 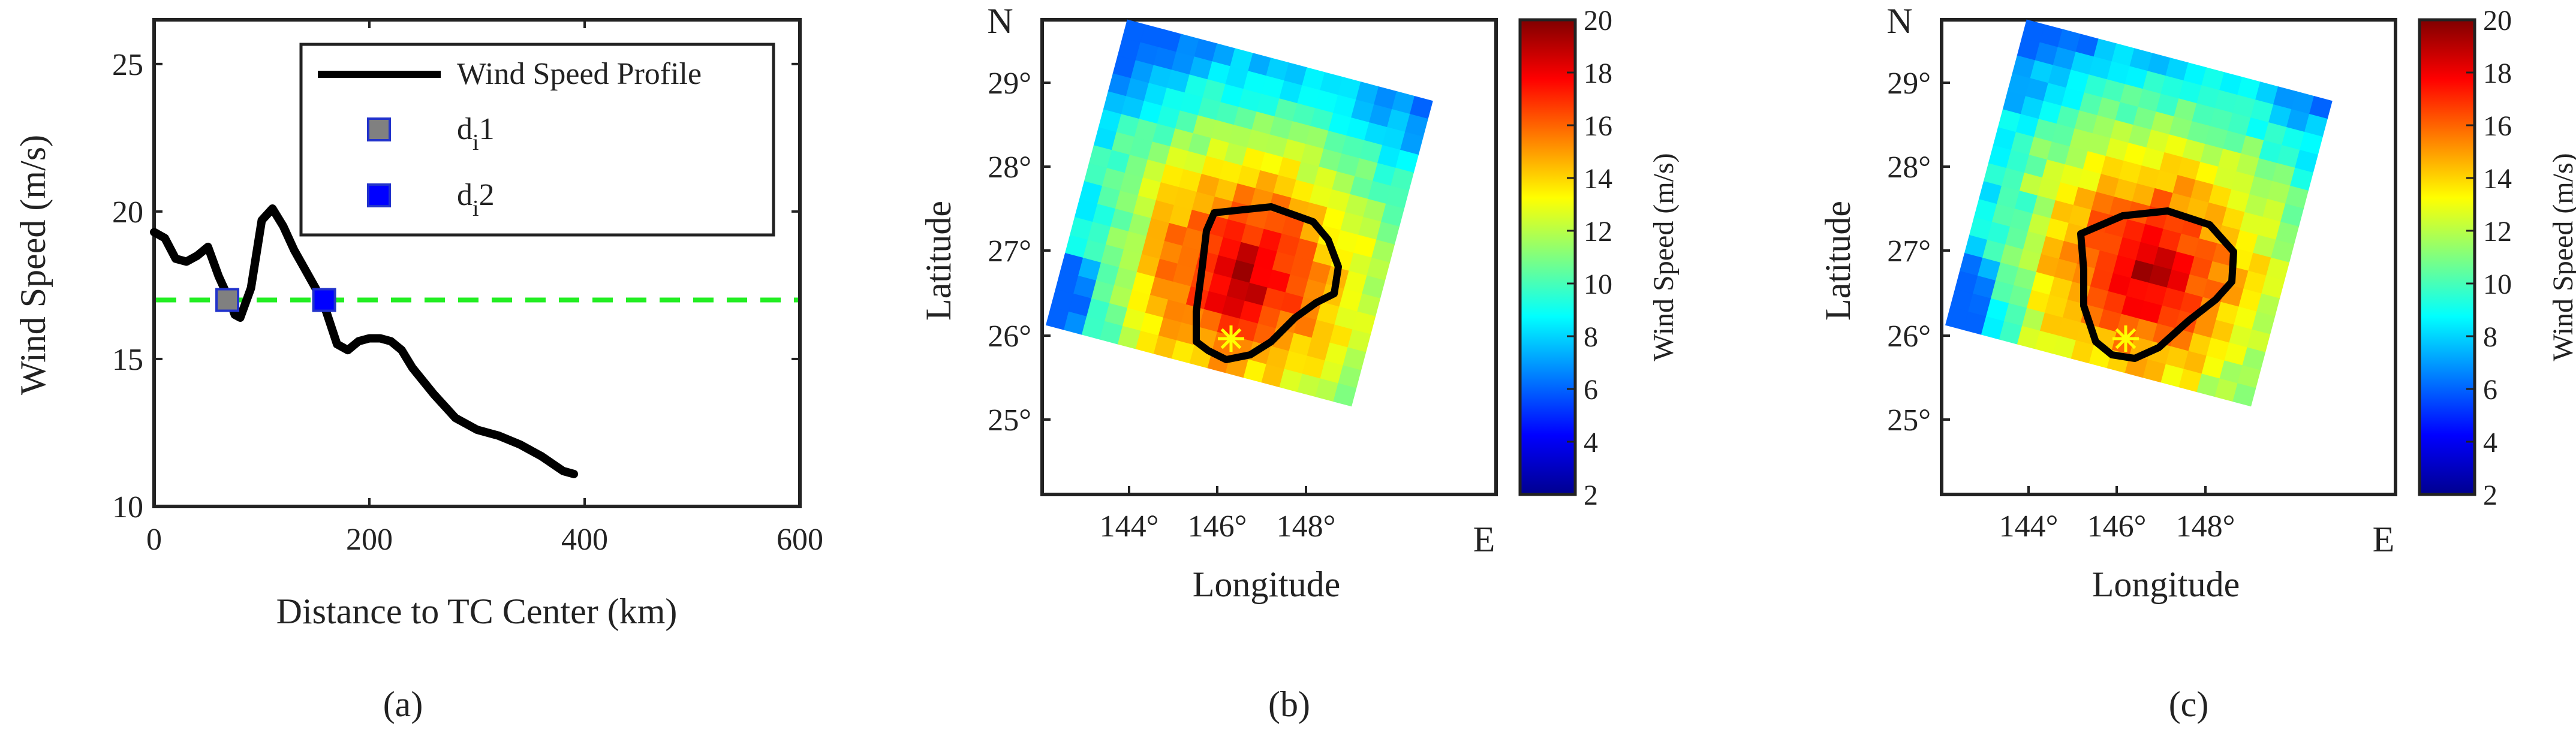 What do you see at coordinates (1267, 584) in the screenshot?
I see `panel-b-xlabel: Longitude` at bounding box center [1267, 584].